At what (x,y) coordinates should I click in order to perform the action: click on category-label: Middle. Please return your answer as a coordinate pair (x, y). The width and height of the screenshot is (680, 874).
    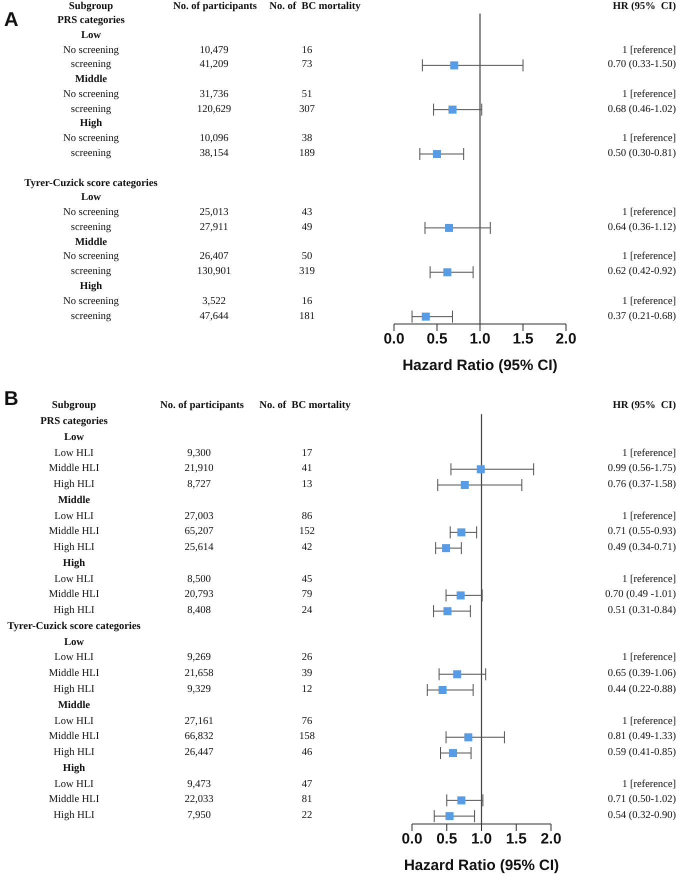
    Looking at the image, I should click on (91, 242).